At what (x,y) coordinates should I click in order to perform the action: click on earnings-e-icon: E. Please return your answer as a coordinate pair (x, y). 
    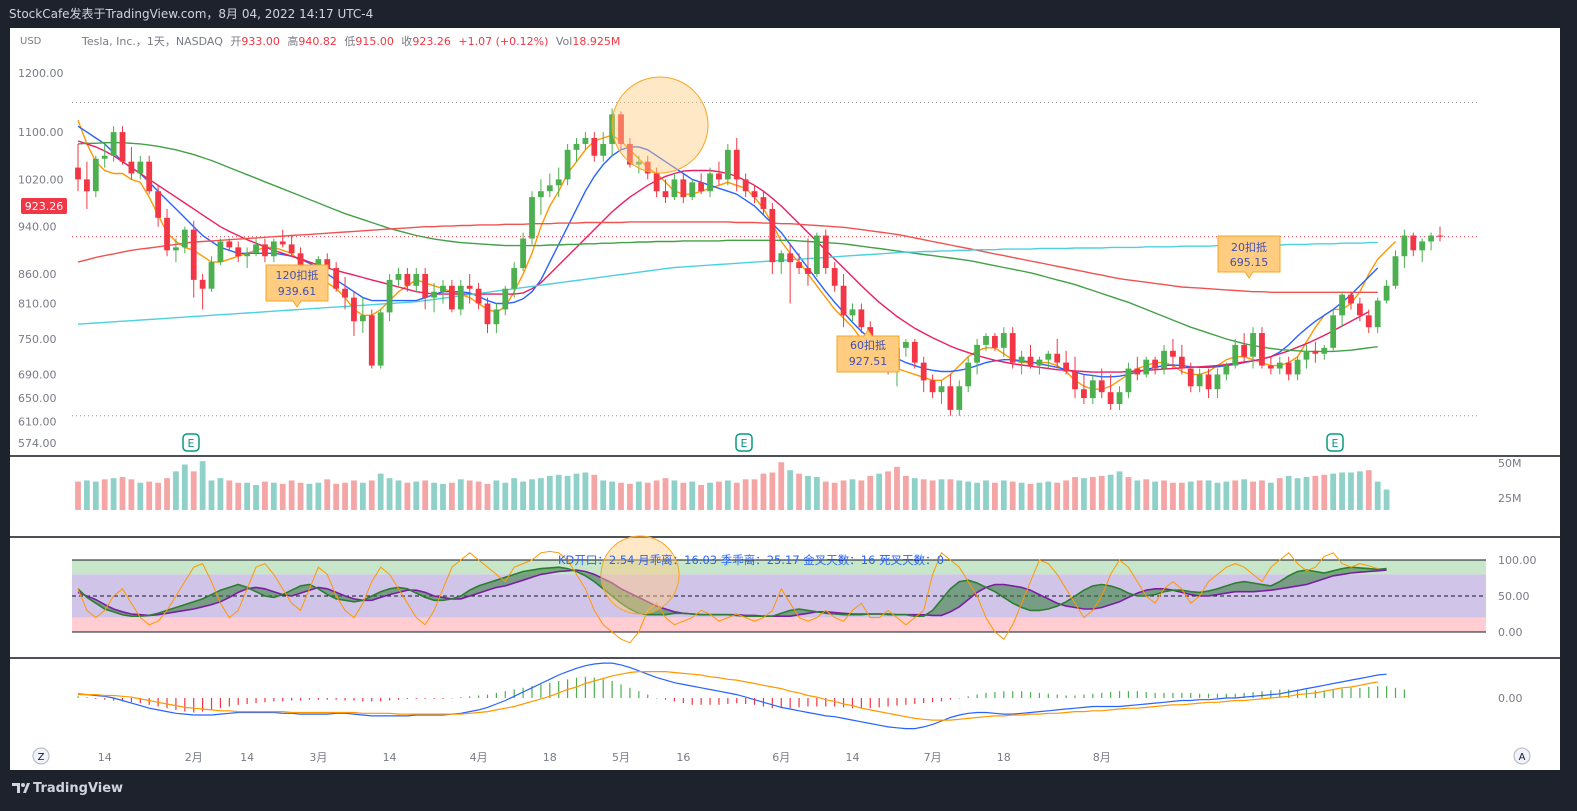
    Looking at the image, I should click on (191, 443).